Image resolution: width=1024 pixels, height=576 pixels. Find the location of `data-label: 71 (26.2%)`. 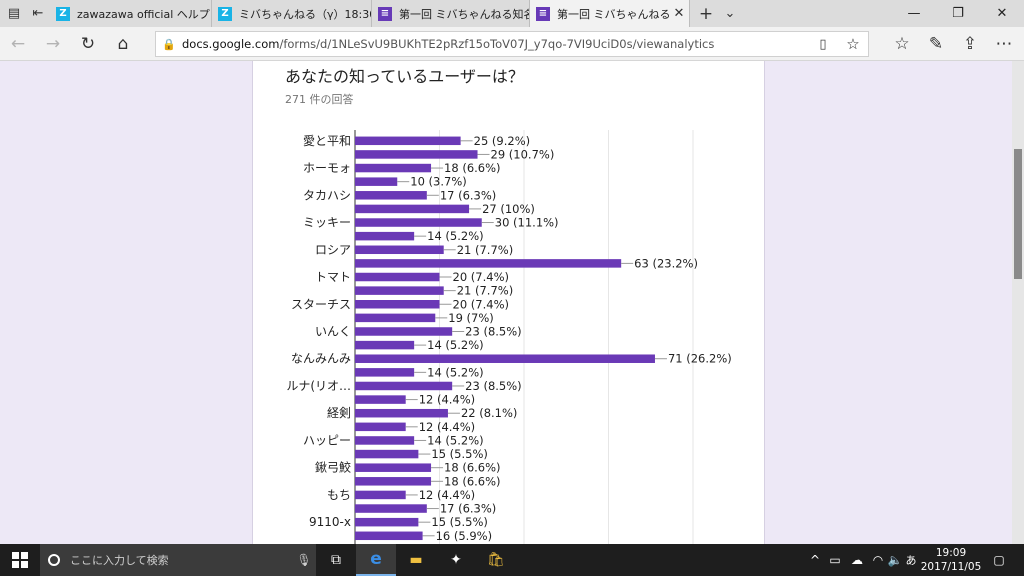

data-label: 71 (26.2%) is located at coordinates (700, 359).